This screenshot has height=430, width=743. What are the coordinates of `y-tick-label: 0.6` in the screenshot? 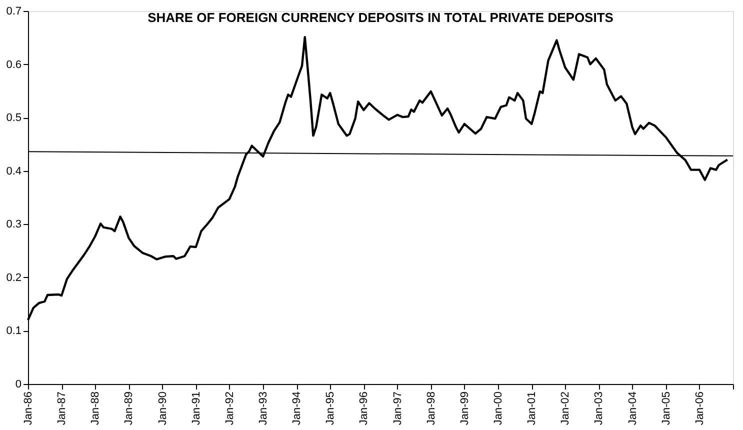 It's located at (14, 64).